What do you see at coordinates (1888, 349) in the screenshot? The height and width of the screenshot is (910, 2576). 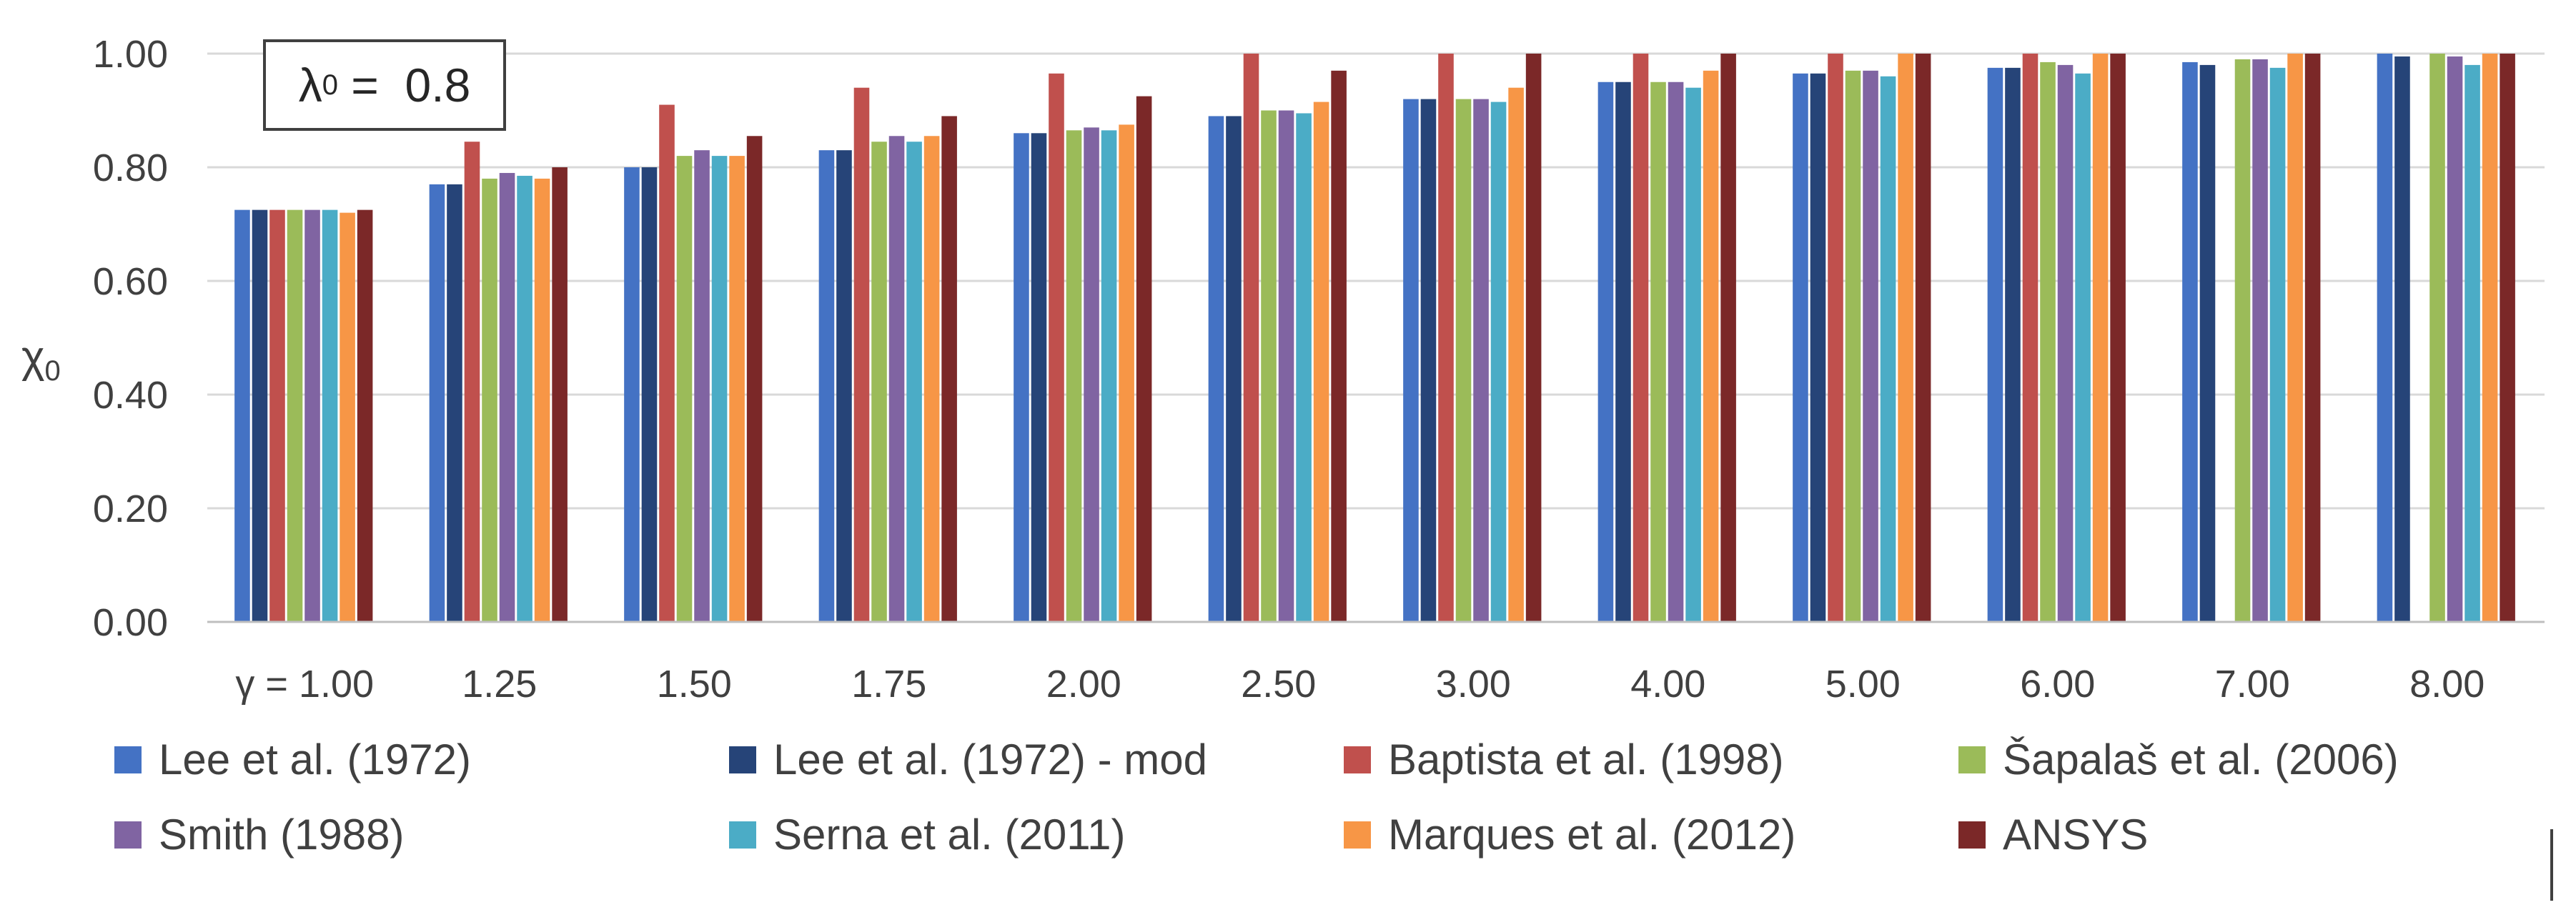 I see `bar-6-5.00` at bounding box center [1888, 349].